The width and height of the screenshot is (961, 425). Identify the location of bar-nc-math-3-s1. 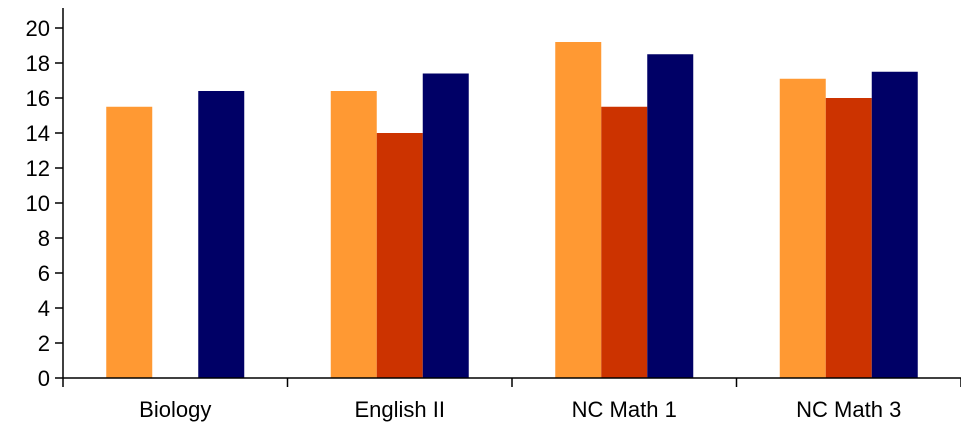
(802, 228).